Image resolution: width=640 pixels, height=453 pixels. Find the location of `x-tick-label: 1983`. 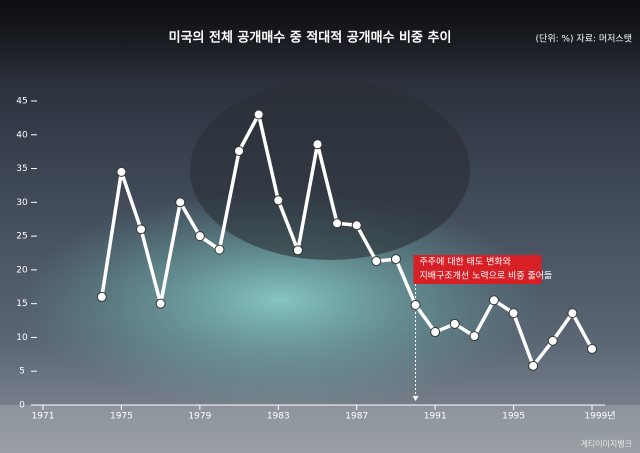

x-tick-label: 1983 is located at coordinates (278, 417).